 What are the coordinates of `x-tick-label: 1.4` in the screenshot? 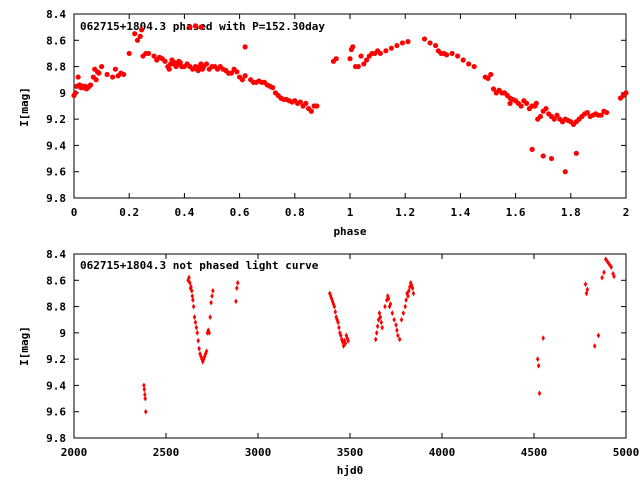 It's located at (460, 212).